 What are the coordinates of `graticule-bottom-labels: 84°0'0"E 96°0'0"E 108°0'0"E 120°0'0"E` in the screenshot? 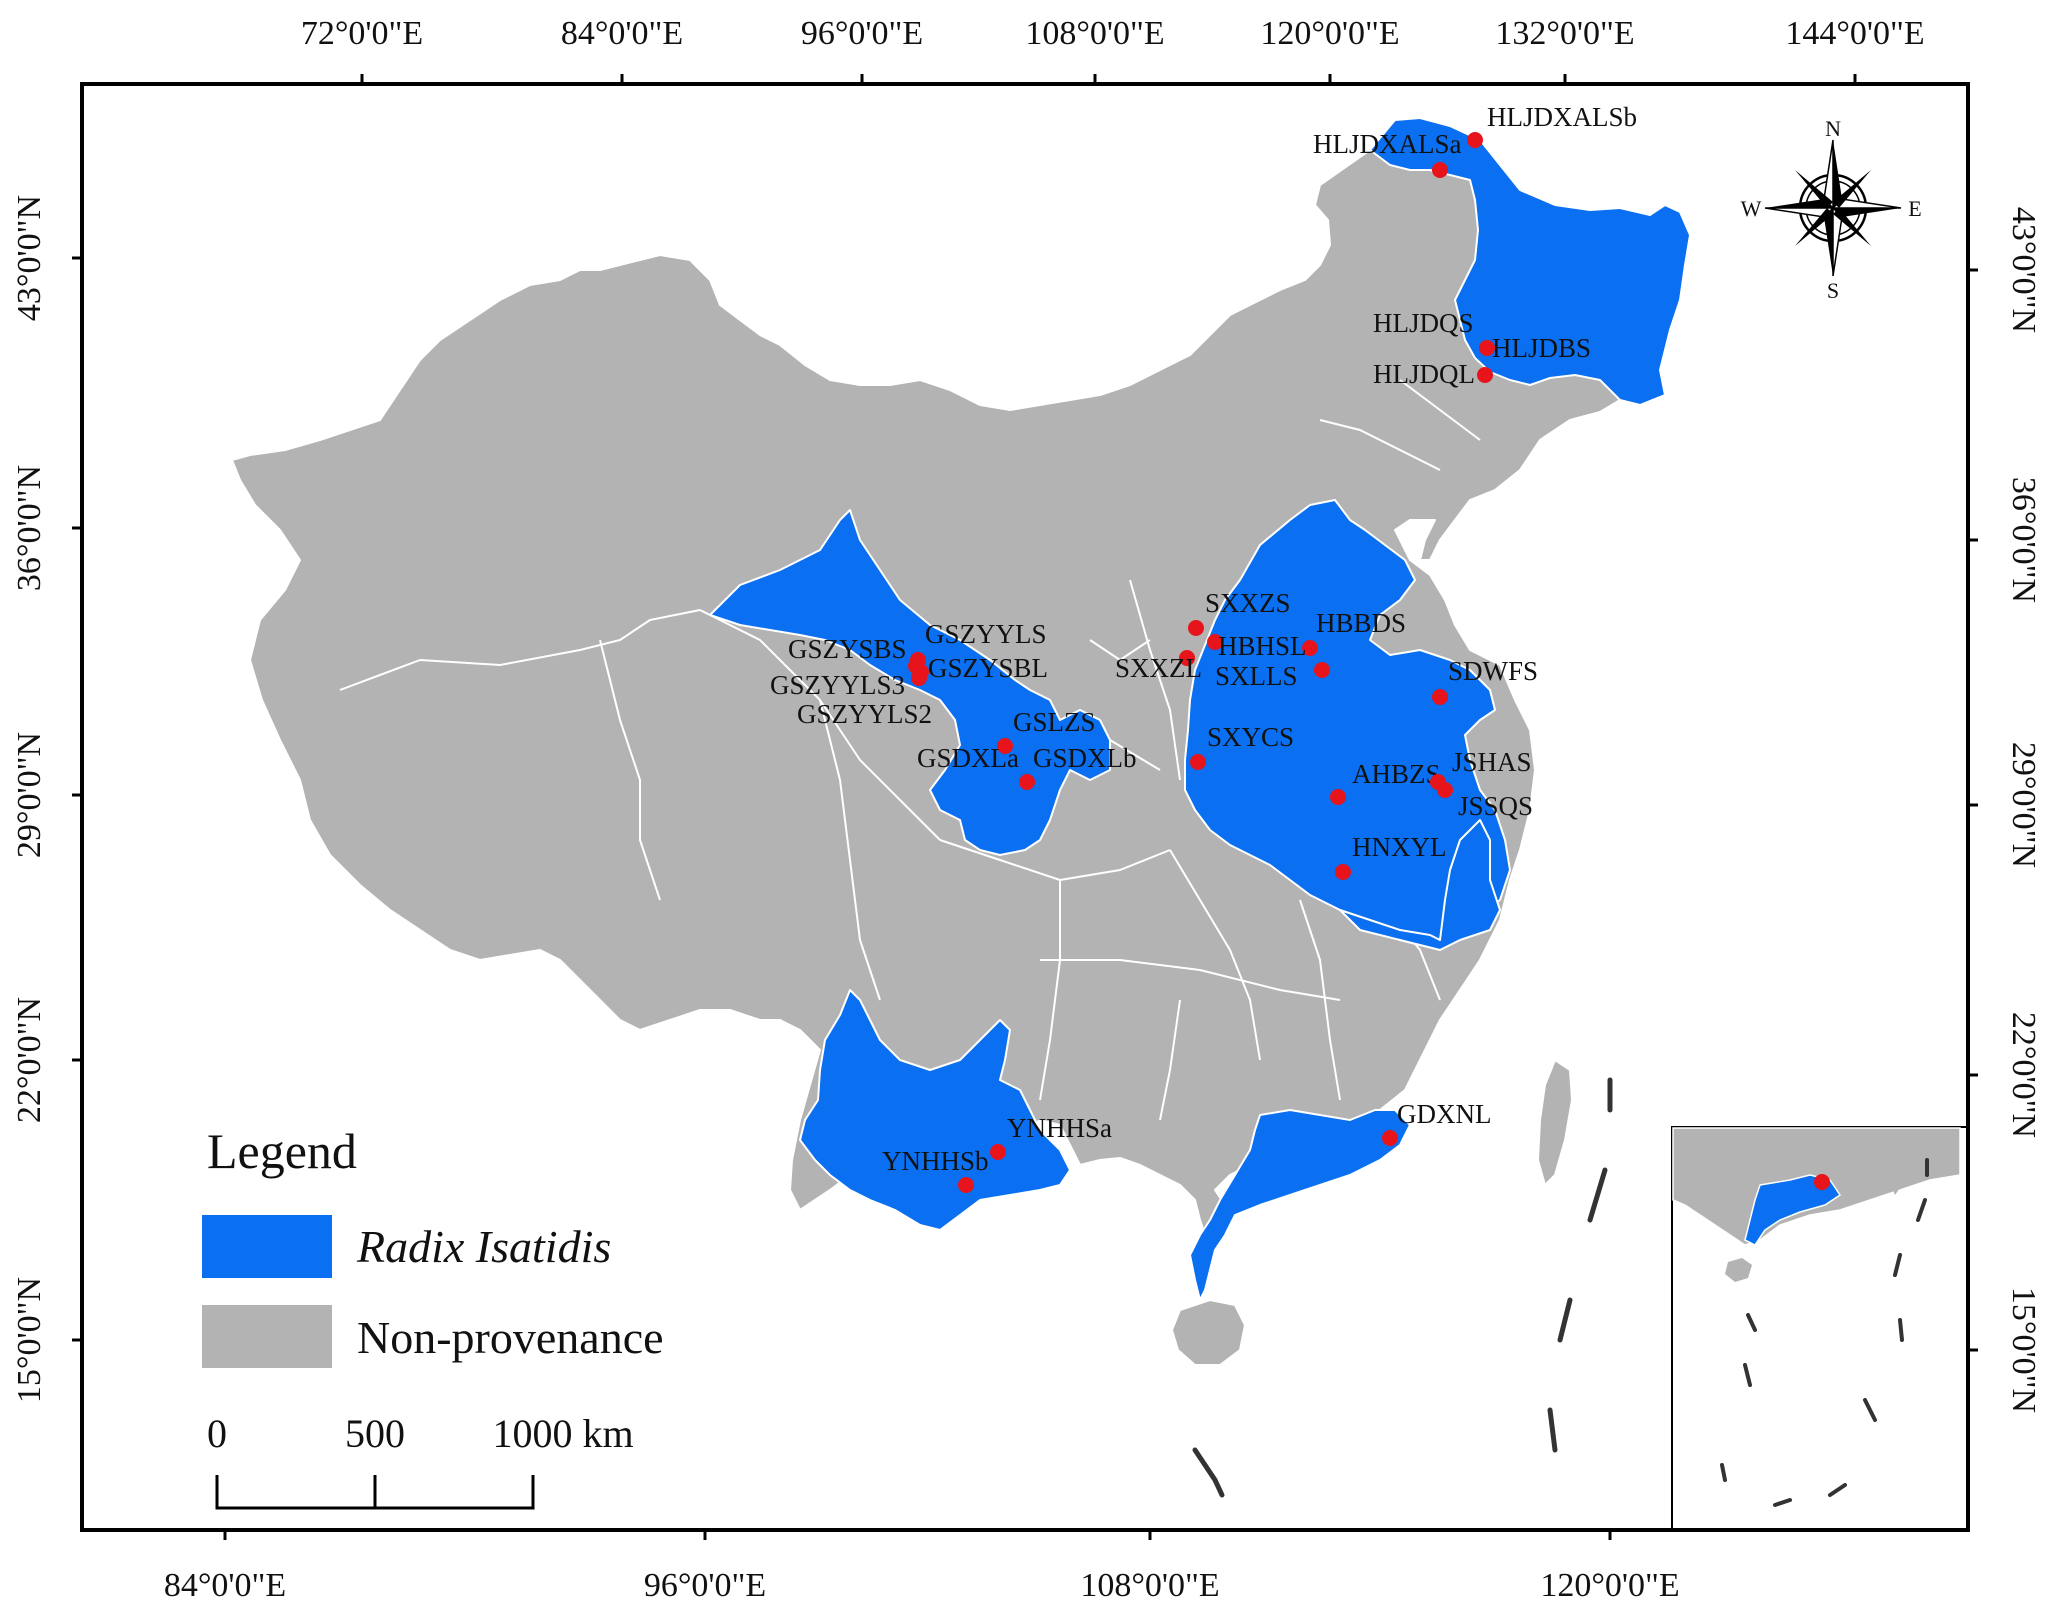 It's located at (922, 1585).